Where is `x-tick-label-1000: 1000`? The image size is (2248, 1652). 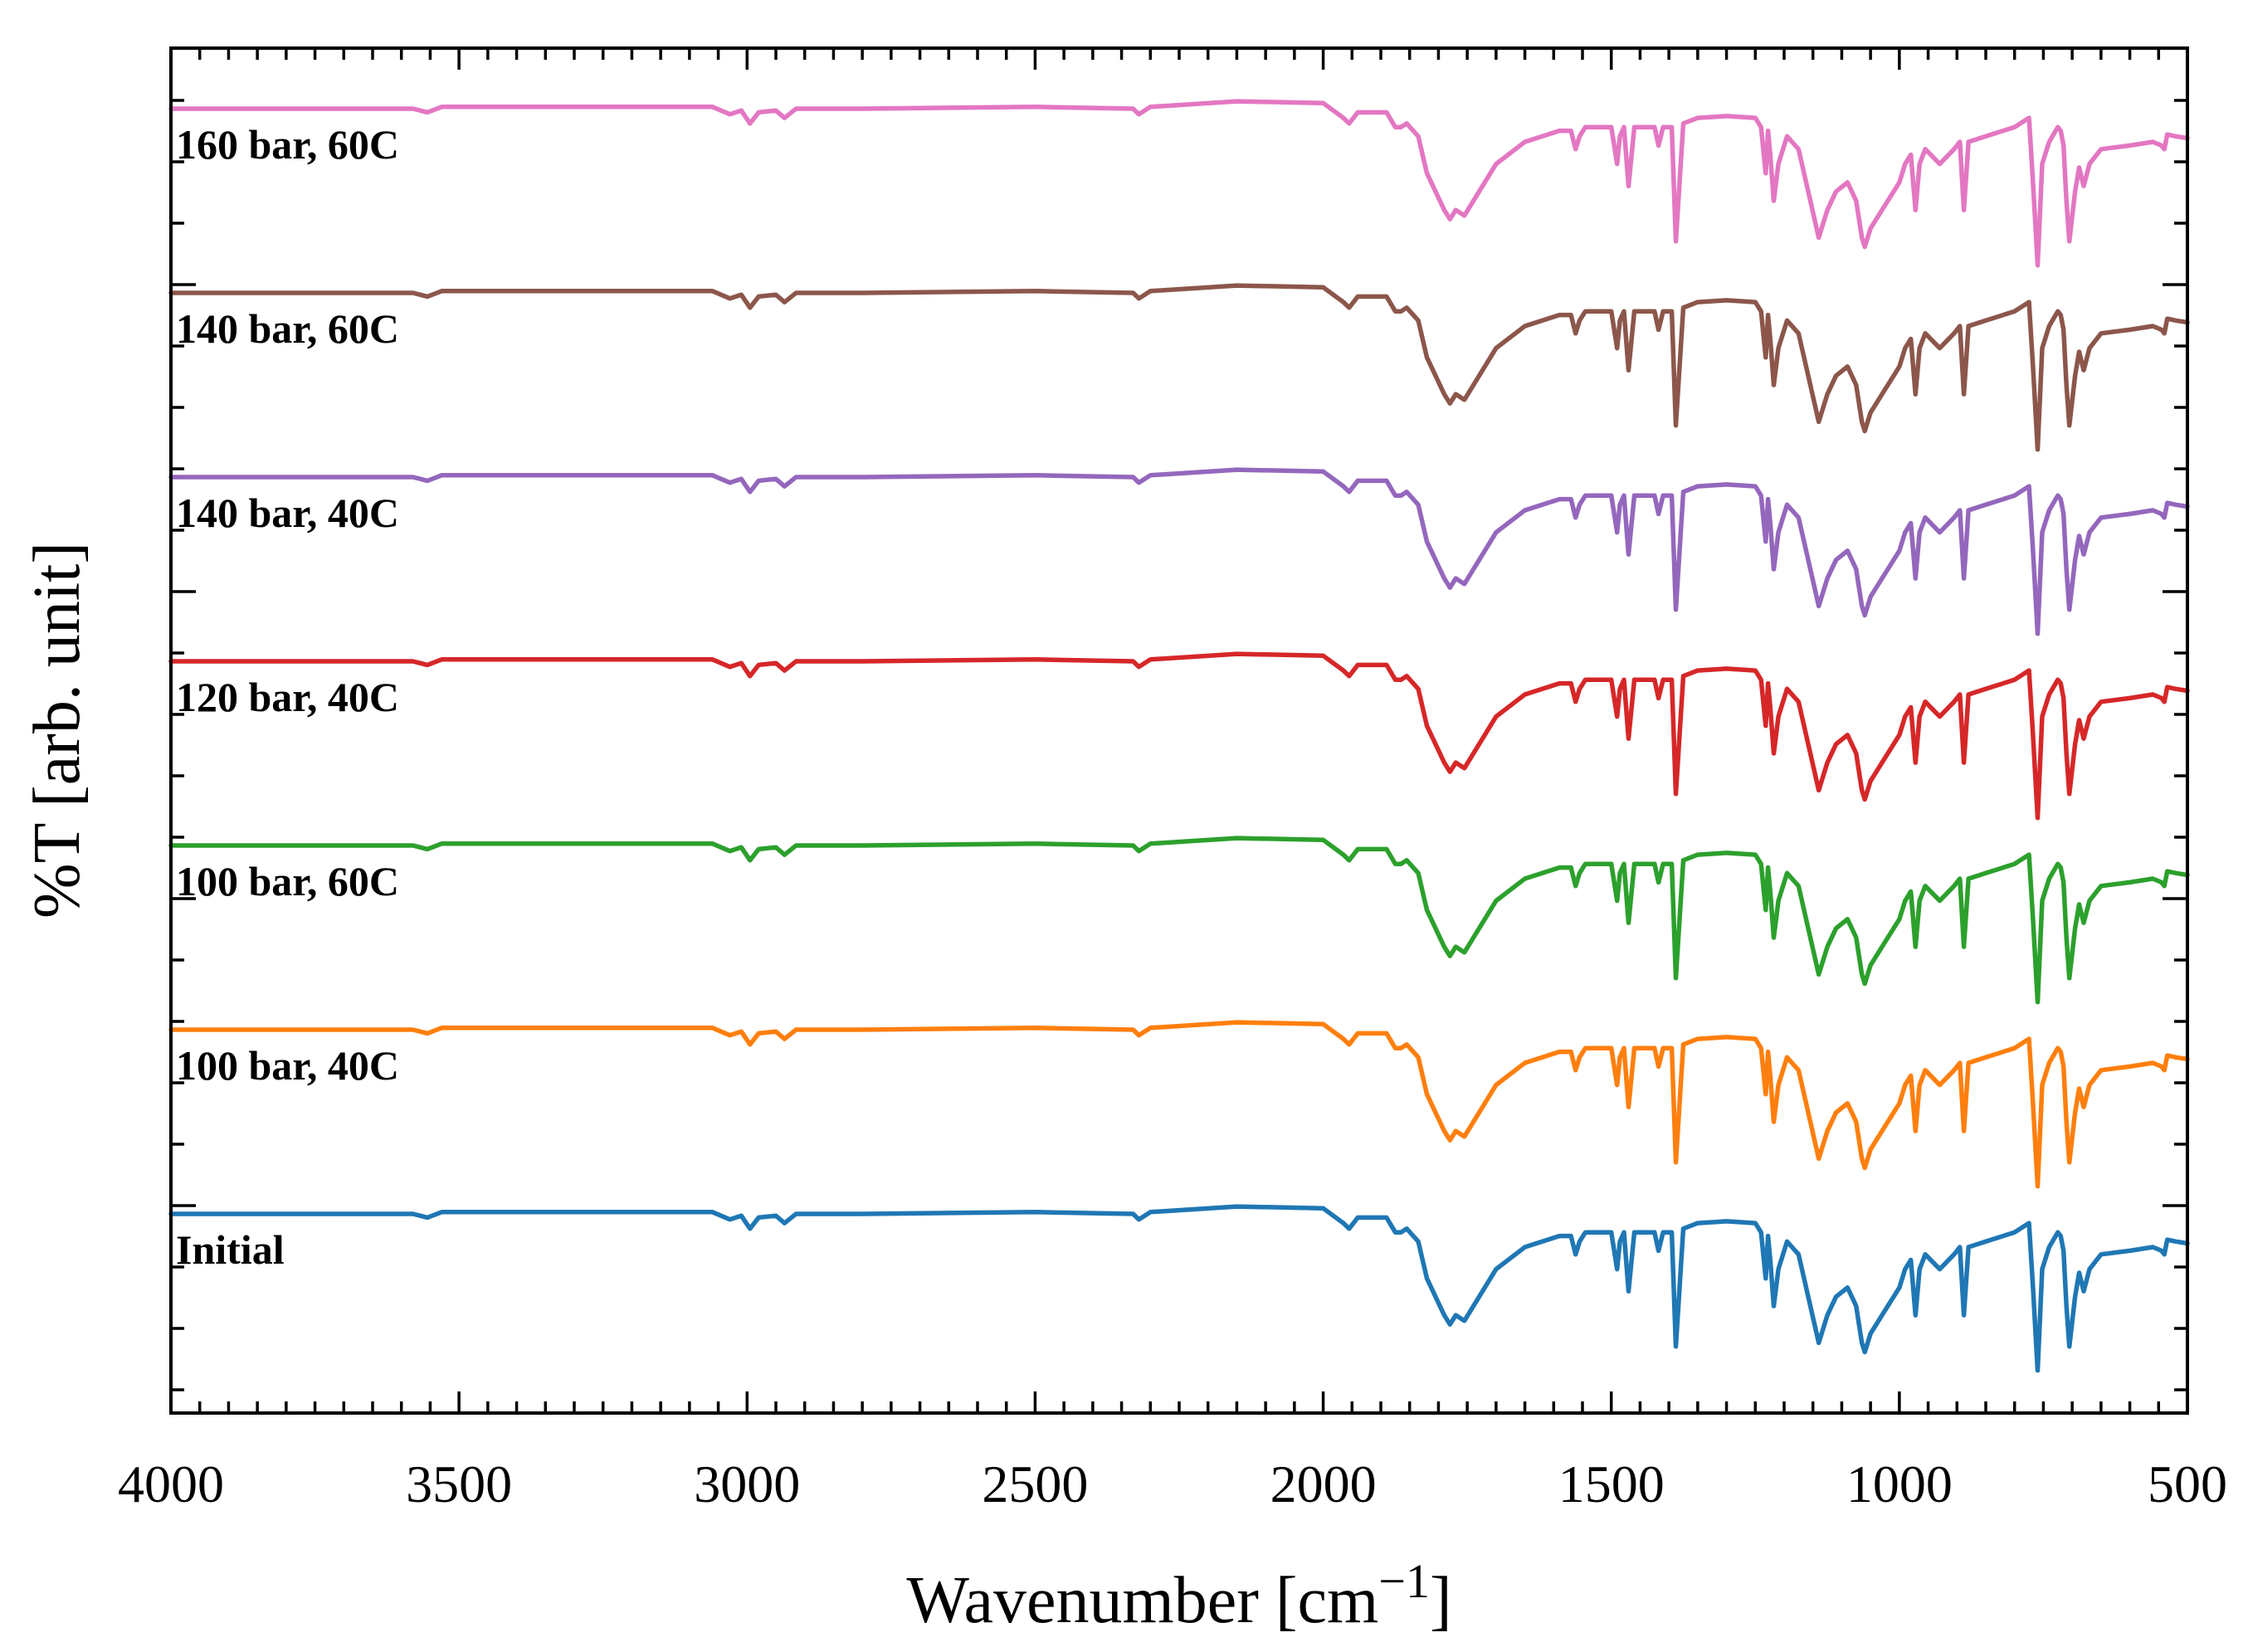 x-tick-label-1000: 1000 is located at coordinates (1899, 1484).